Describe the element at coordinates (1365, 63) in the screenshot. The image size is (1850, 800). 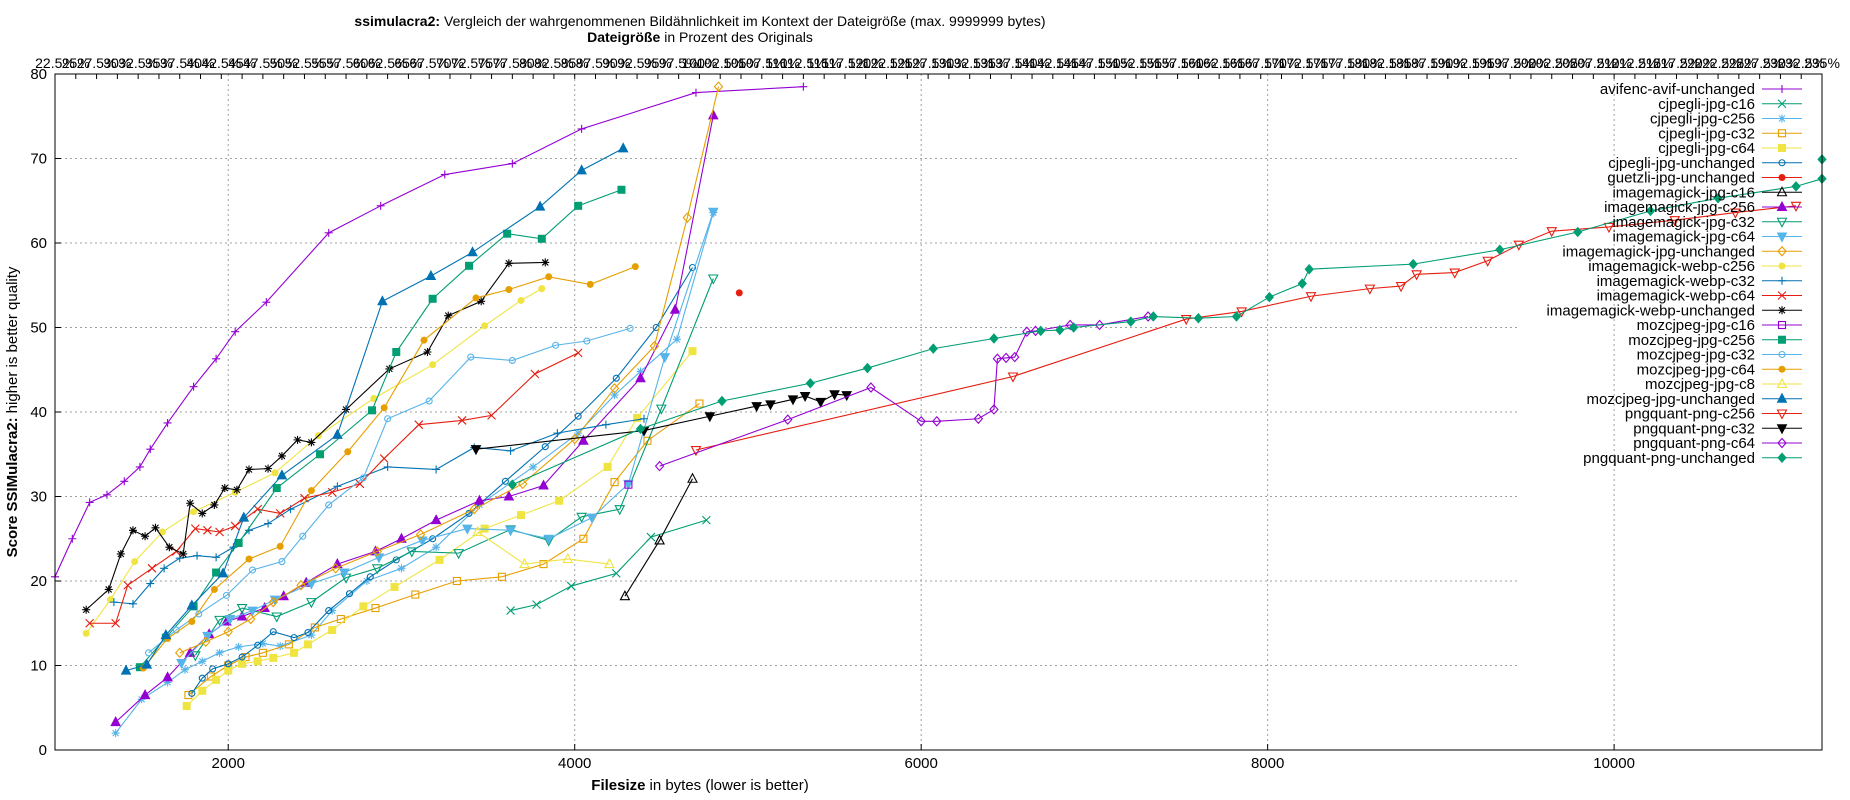
I see `top-tick-label: 180%` at that location.